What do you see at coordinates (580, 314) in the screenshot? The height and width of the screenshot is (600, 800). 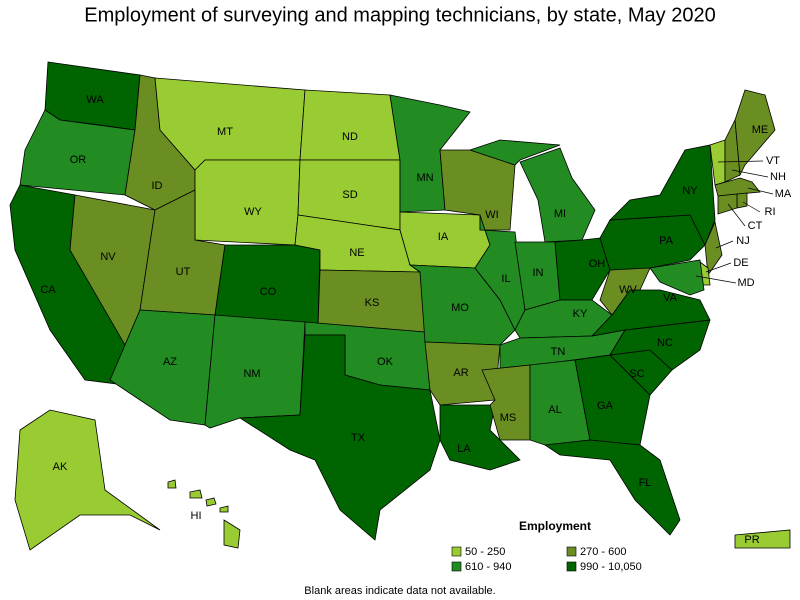 I see `state-label: KY` at bounding box center [580, 314].